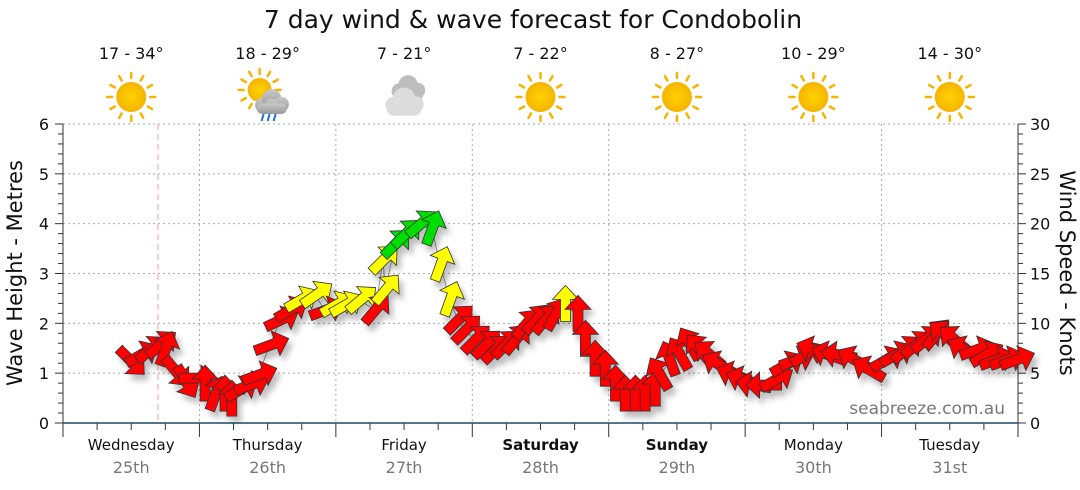 The width and height of the screenshot is (1080, 490). I want to click on temperature-range: 7 - 21°, so click(404, 53).